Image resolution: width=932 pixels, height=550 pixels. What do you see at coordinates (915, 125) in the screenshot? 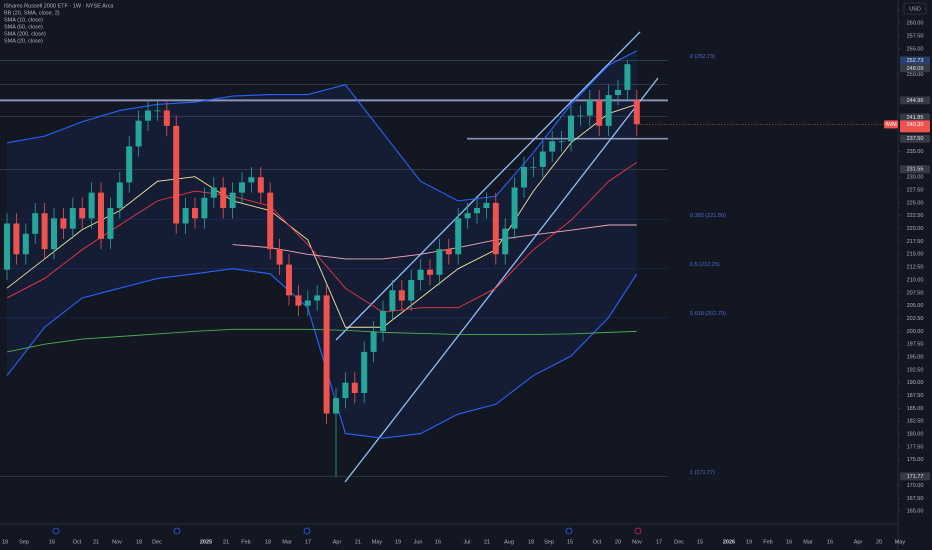
I see `last-price-label: 240.30` at bounding box center [915, 125].